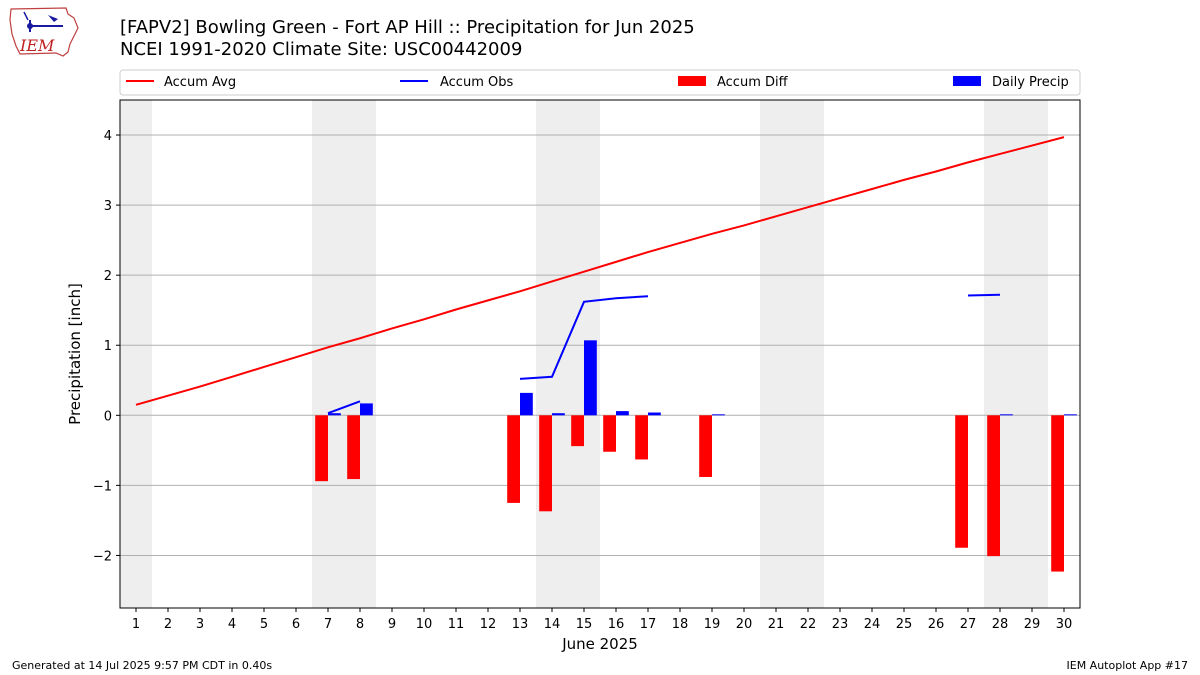  I want to click on x-tick-label: 11, so click(456, 624).